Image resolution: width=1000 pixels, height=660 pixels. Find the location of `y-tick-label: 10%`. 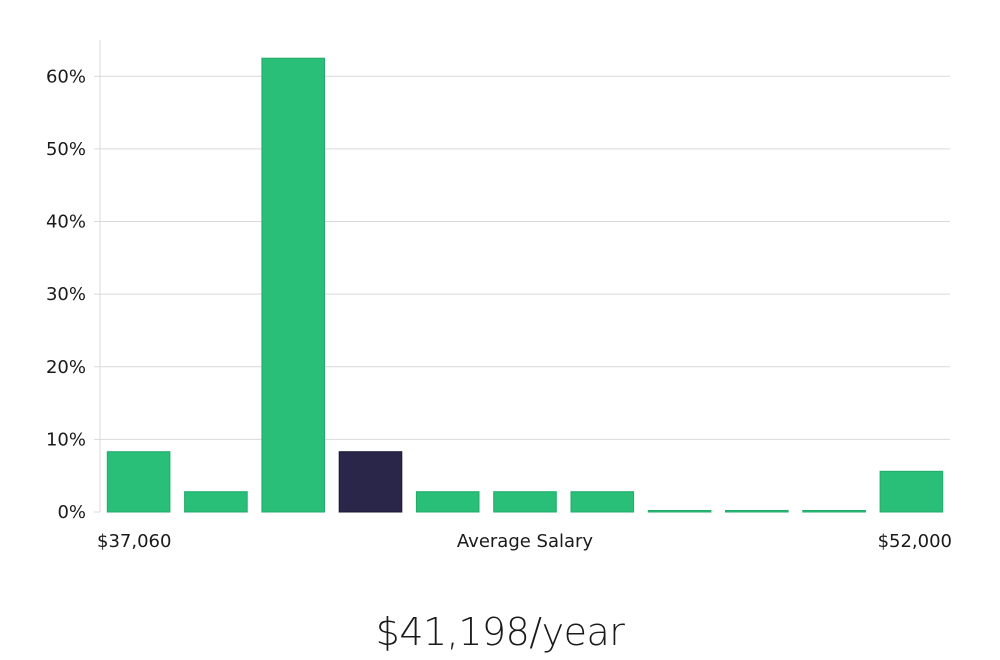

y-tick-label: 10% is located at coordinates (66, 439).